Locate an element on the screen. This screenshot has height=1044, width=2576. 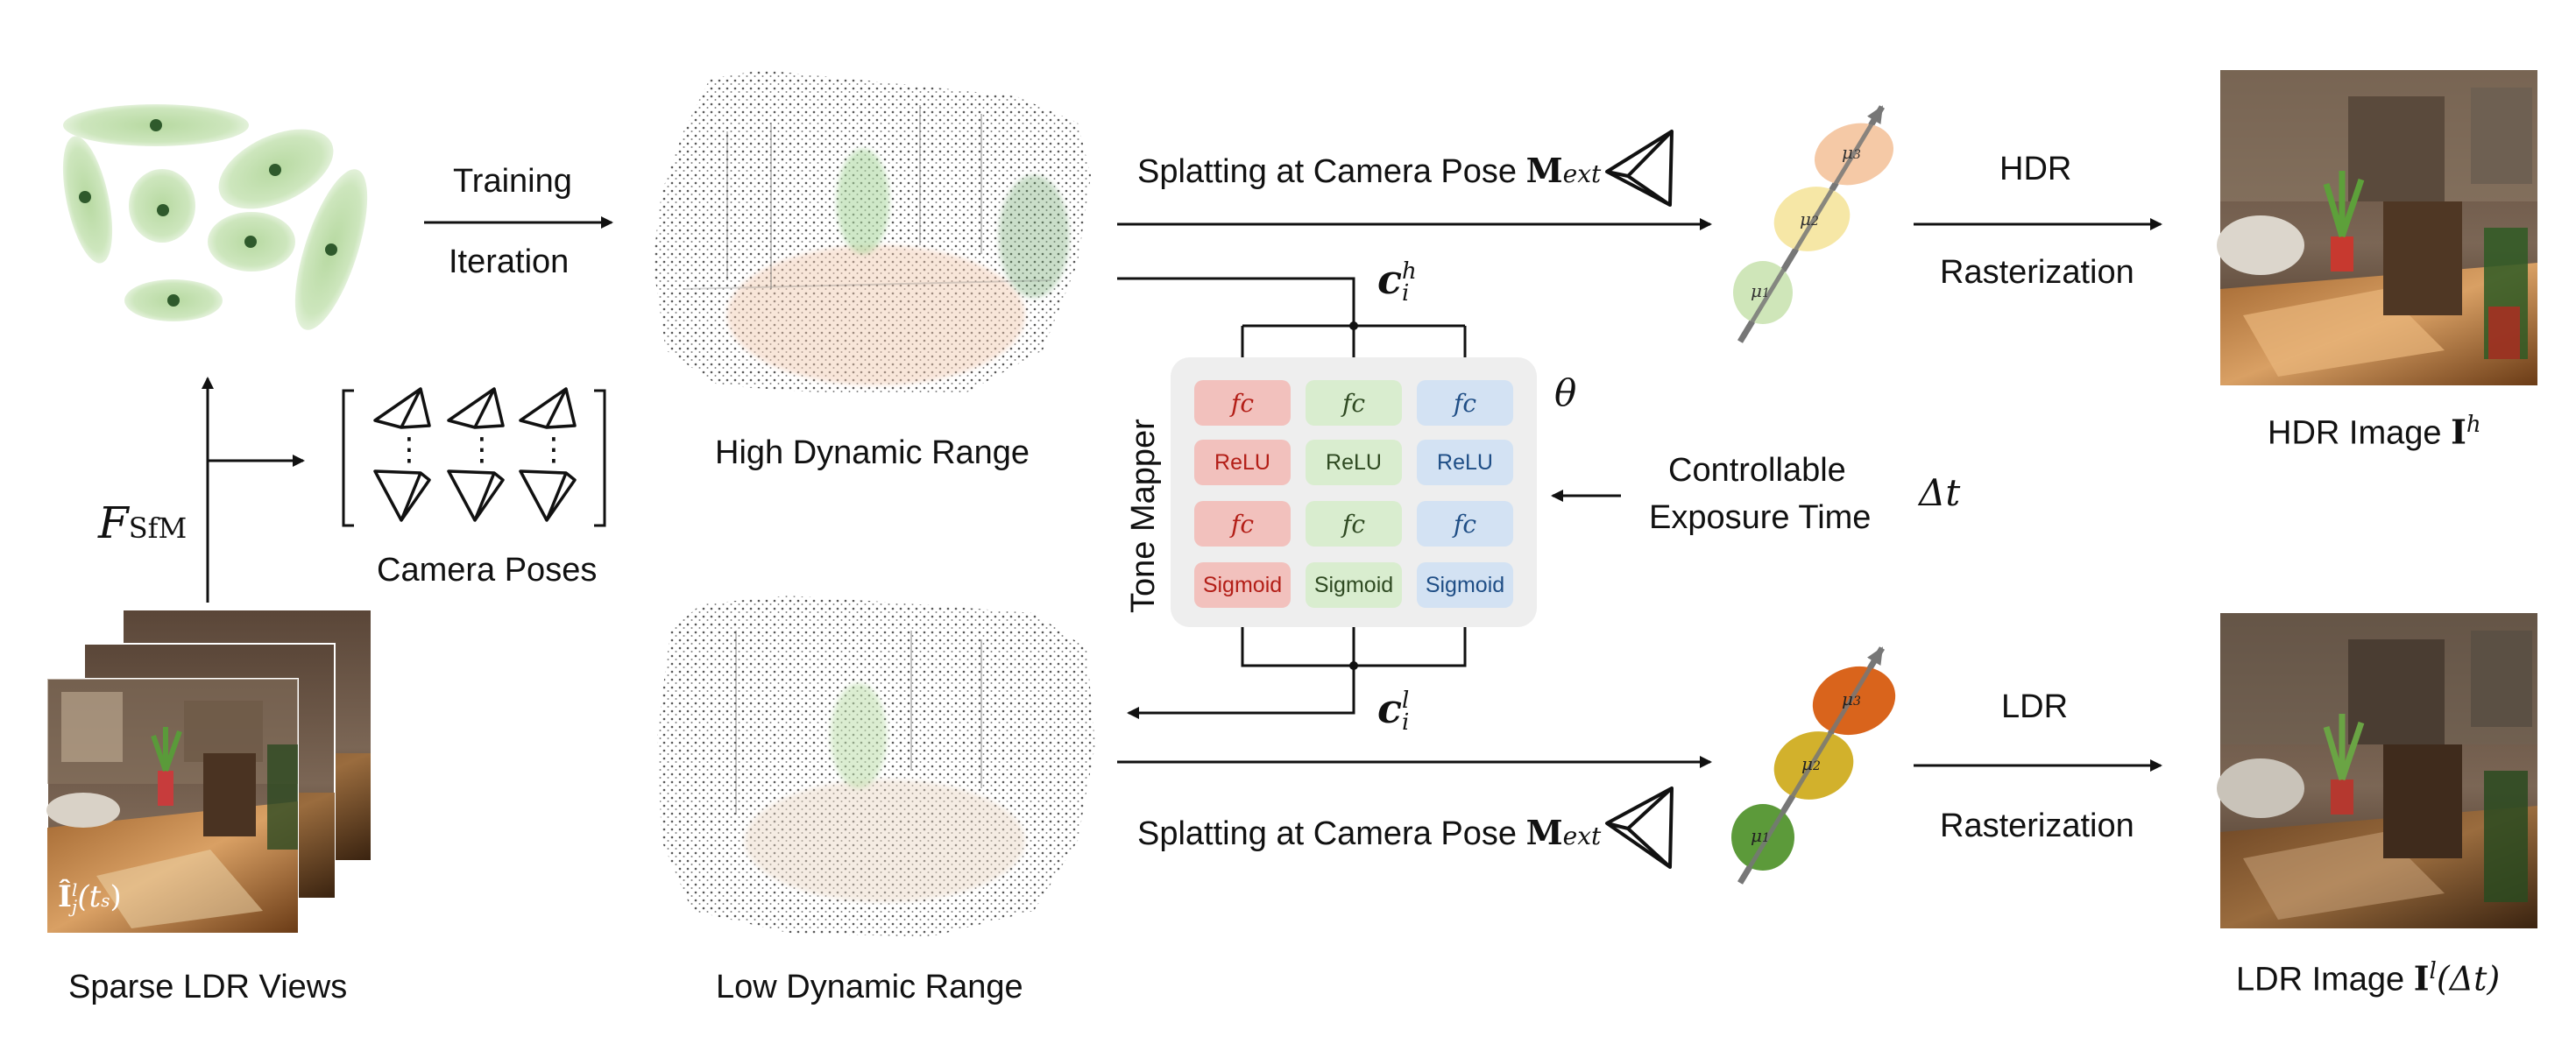
hdr-mu1-main: μ is located at coordinates (1756, 291).